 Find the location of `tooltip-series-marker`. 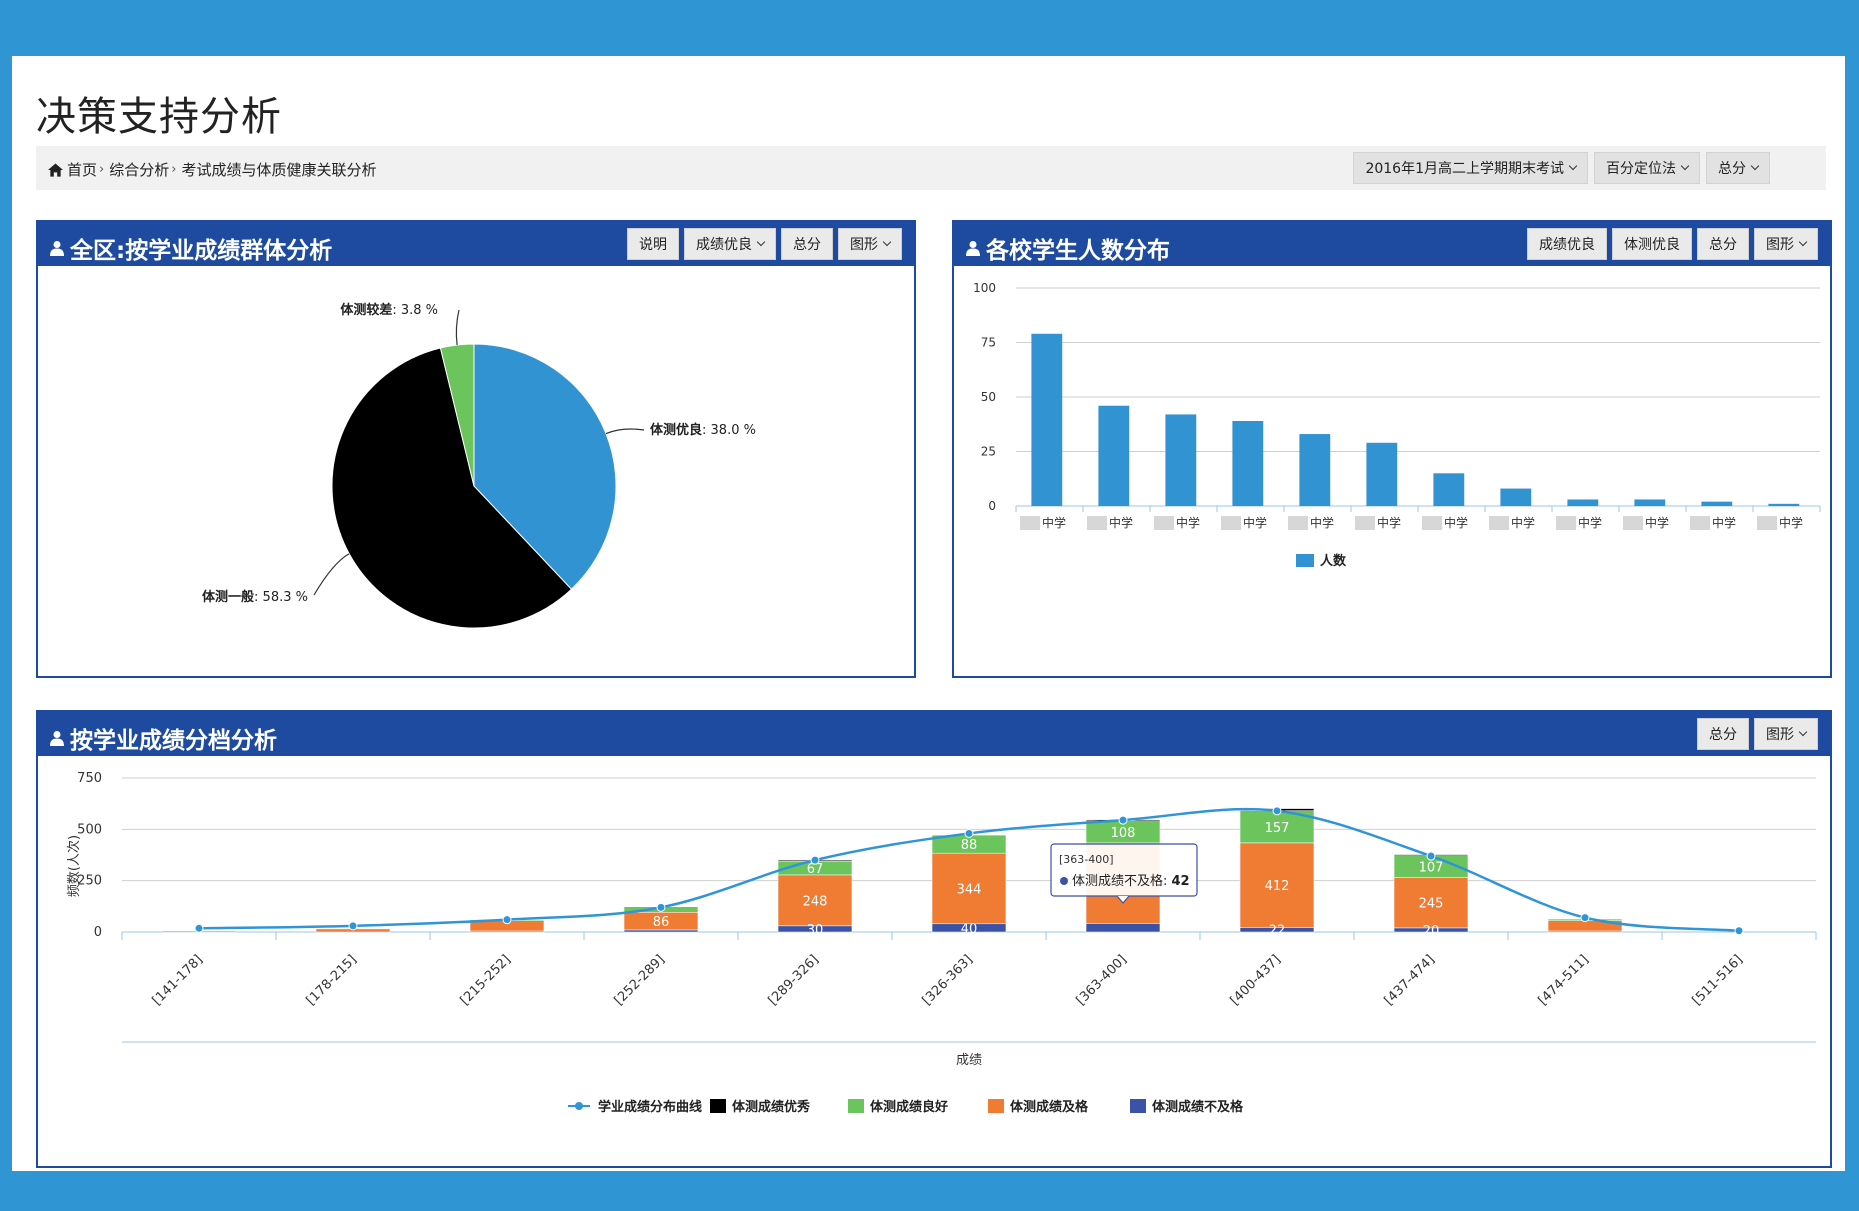

tooltip-series-marker is located at coordinates (1064, 881).